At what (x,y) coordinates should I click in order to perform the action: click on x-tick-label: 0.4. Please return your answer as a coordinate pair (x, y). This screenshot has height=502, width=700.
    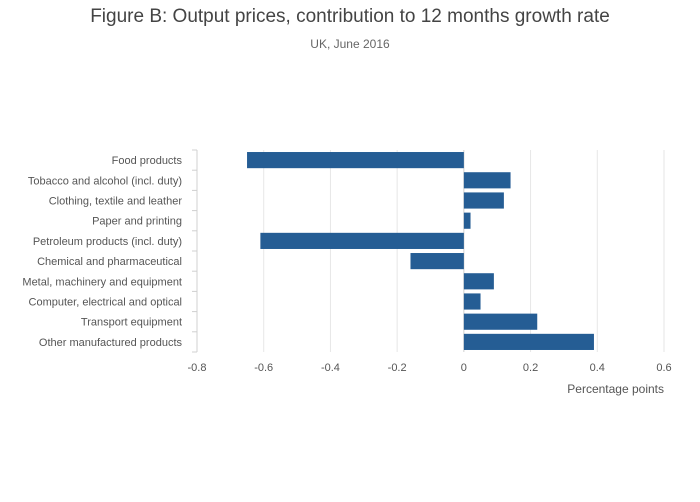
    Looking at the image, I should click on (597, 368).